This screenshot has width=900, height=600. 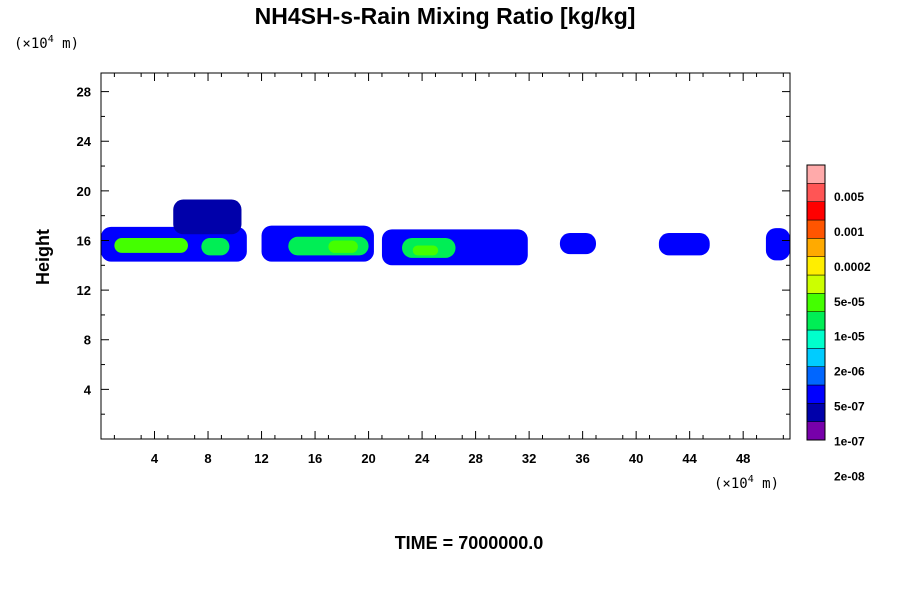 I want to click on x-tick-label: 44, so click(x=689, y=458).